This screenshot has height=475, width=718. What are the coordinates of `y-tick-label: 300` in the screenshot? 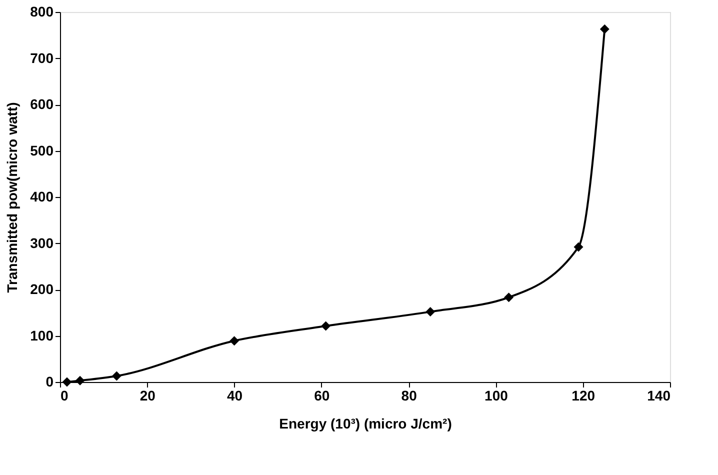 It's located at (42, 242).